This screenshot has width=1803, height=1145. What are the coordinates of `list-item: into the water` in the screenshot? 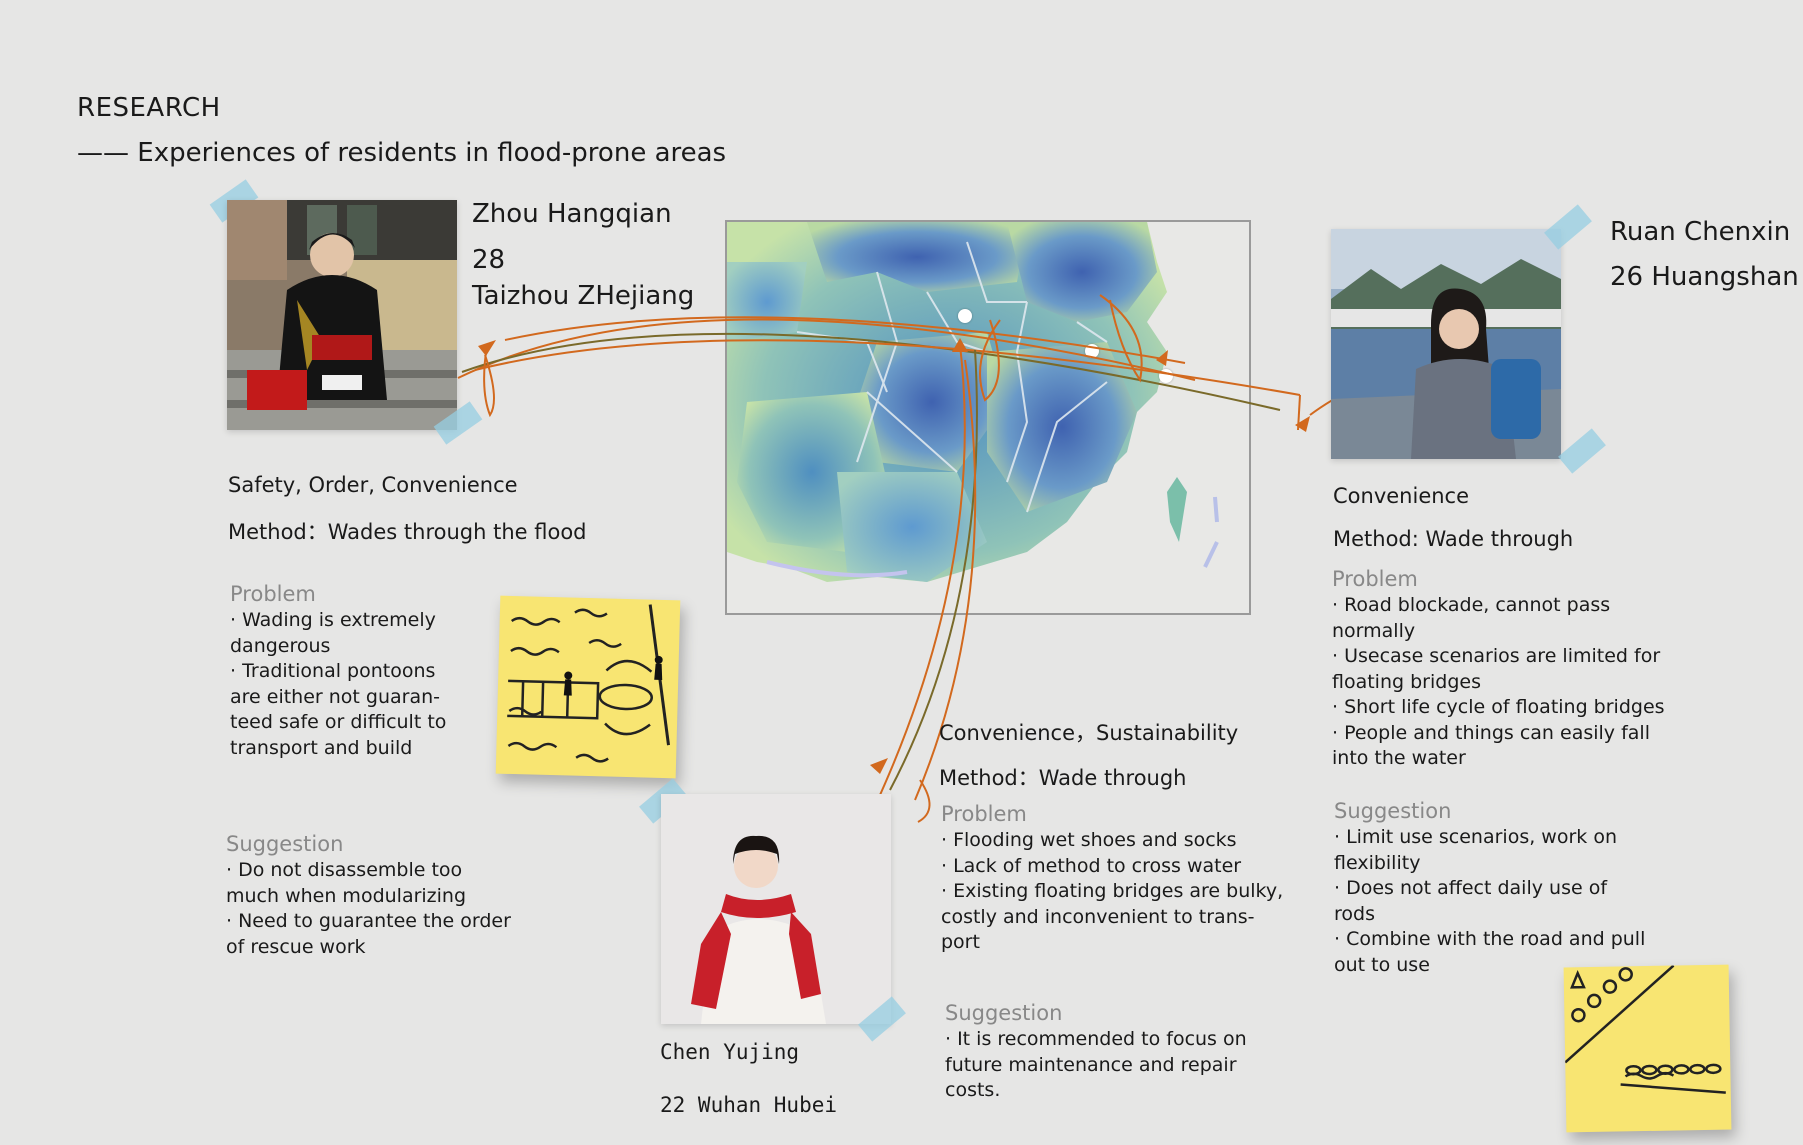 It's located at (1399, 758).